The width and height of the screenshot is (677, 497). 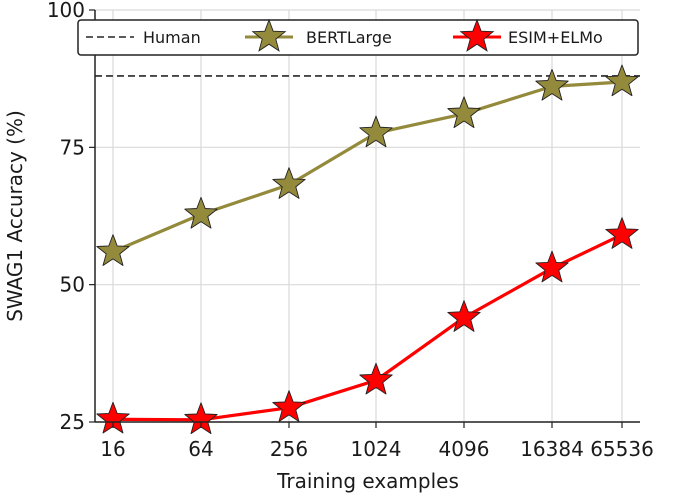 What do you see at coordinates (464, 449) in the screenshot?
I see `x-tick-label: 4096` at bounding box center [464, 449].